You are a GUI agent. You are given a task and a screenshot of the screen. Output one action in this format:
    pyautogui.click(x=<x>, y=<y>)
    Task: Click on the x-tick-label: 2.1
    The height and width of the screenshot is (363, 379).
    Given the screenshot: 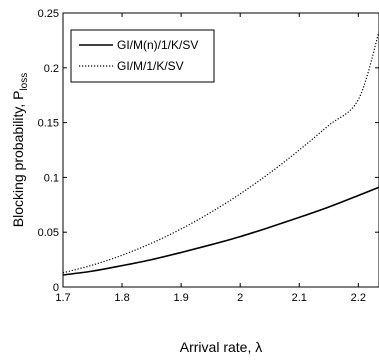 What is the action you would take?
    pyautogui.click(x=299, y=298)
    